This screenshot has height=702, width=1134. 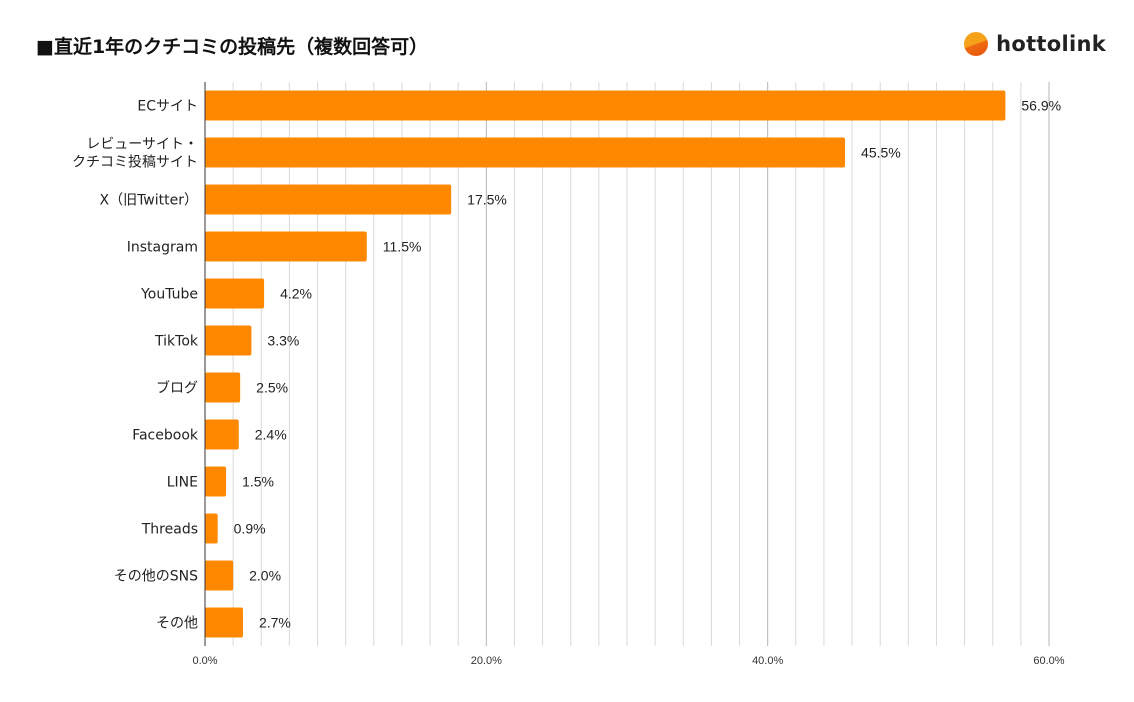 What do you see at coordinates (177, 624) in the screenshot?
I see `category-label: その他` at bounding box center [177, 624].